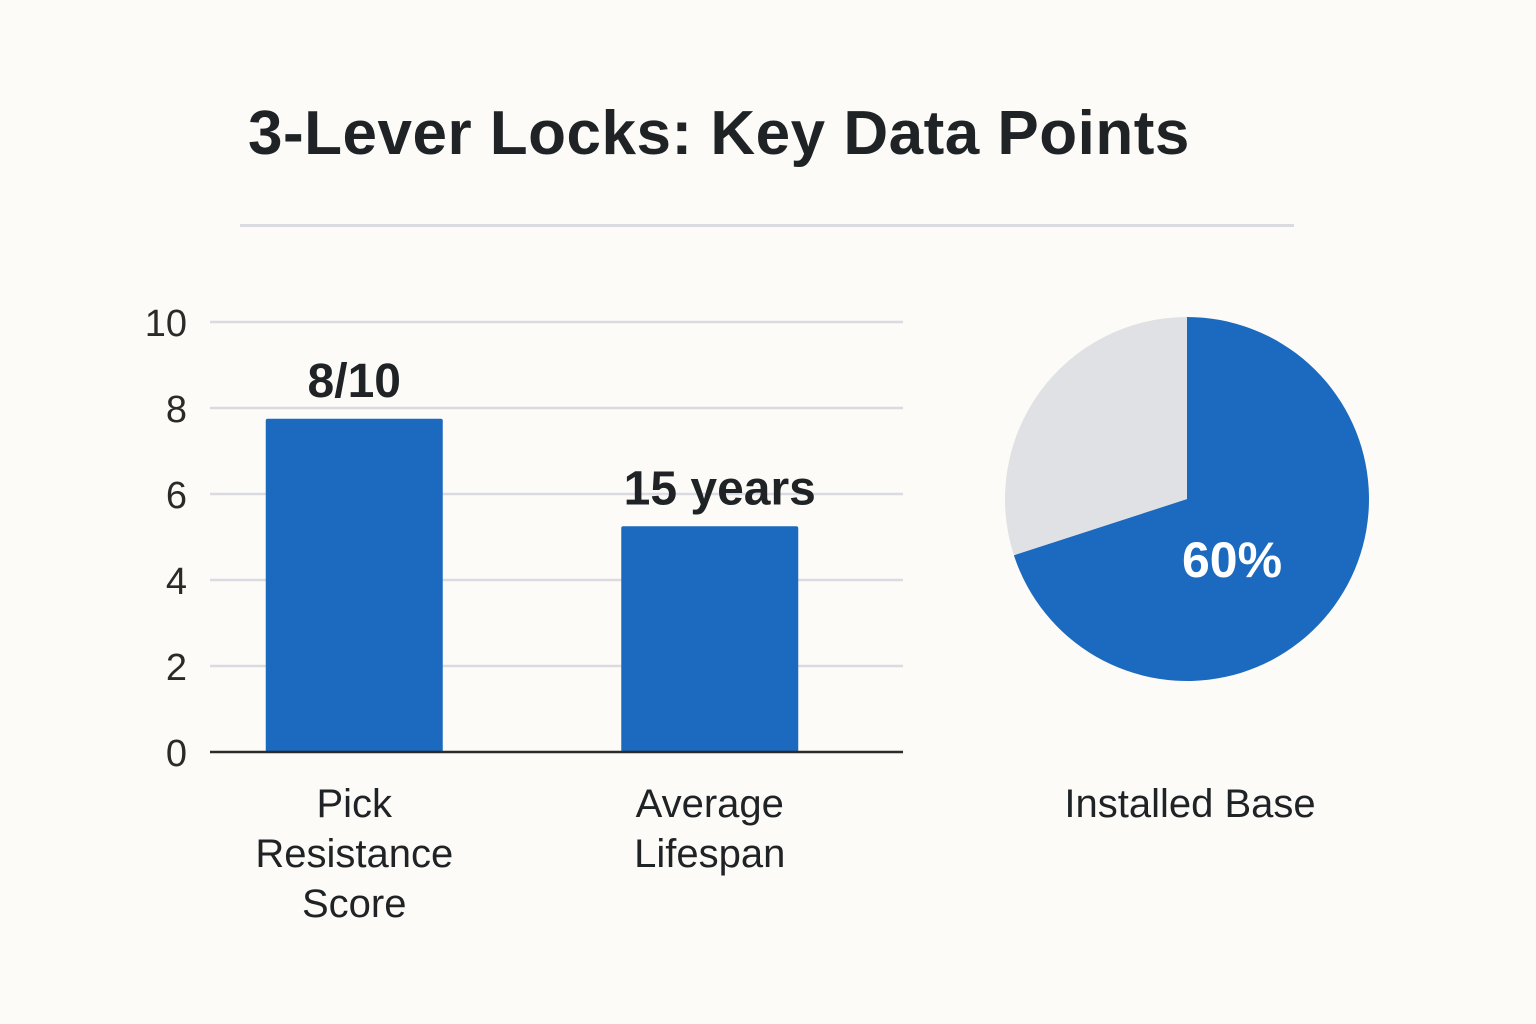  I want to click on y-tick-label: 8, so click(176, 410).